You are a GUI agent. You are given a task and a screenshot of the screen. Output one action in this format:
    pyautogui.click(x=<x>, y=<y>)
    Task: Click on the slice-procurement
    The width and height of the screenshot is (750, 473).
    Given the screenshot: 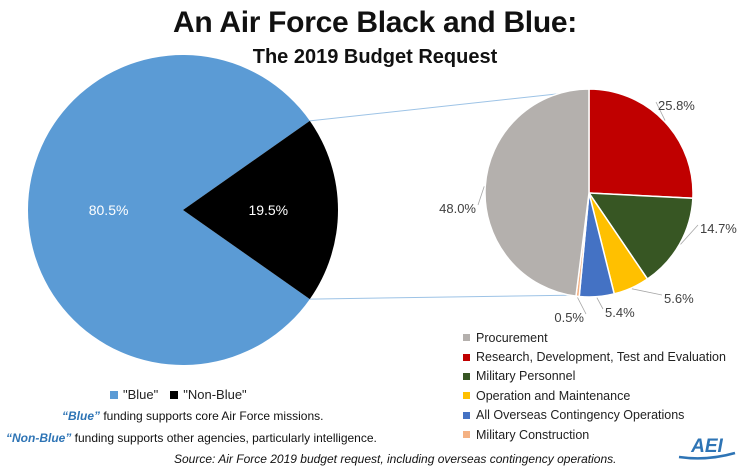 What is the action you would take?
    pyautogui.click(x=537, y=193)
    